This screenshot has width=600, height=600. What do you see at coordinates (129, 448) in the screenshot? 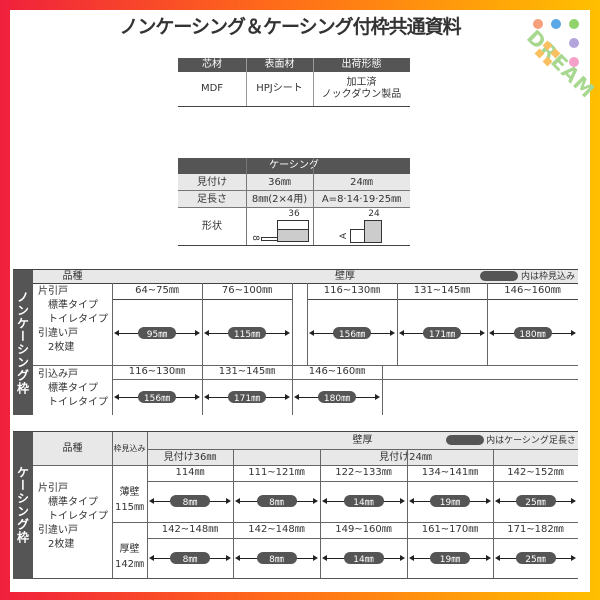
I see `depth-header: 枠見込み` at bounding box center [129, 448].